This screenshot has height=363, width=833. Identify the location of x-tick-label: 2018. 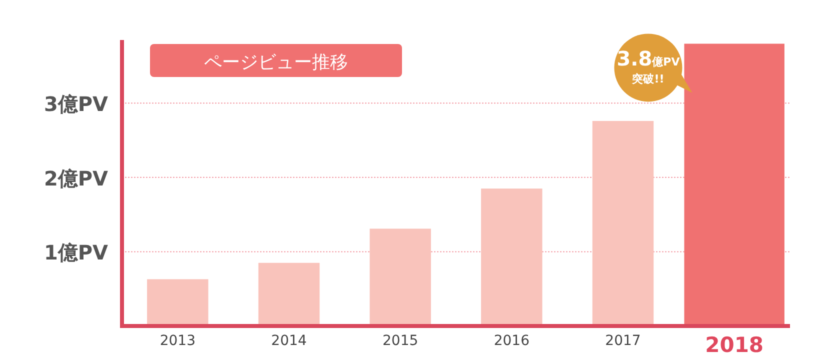
(734, 345).